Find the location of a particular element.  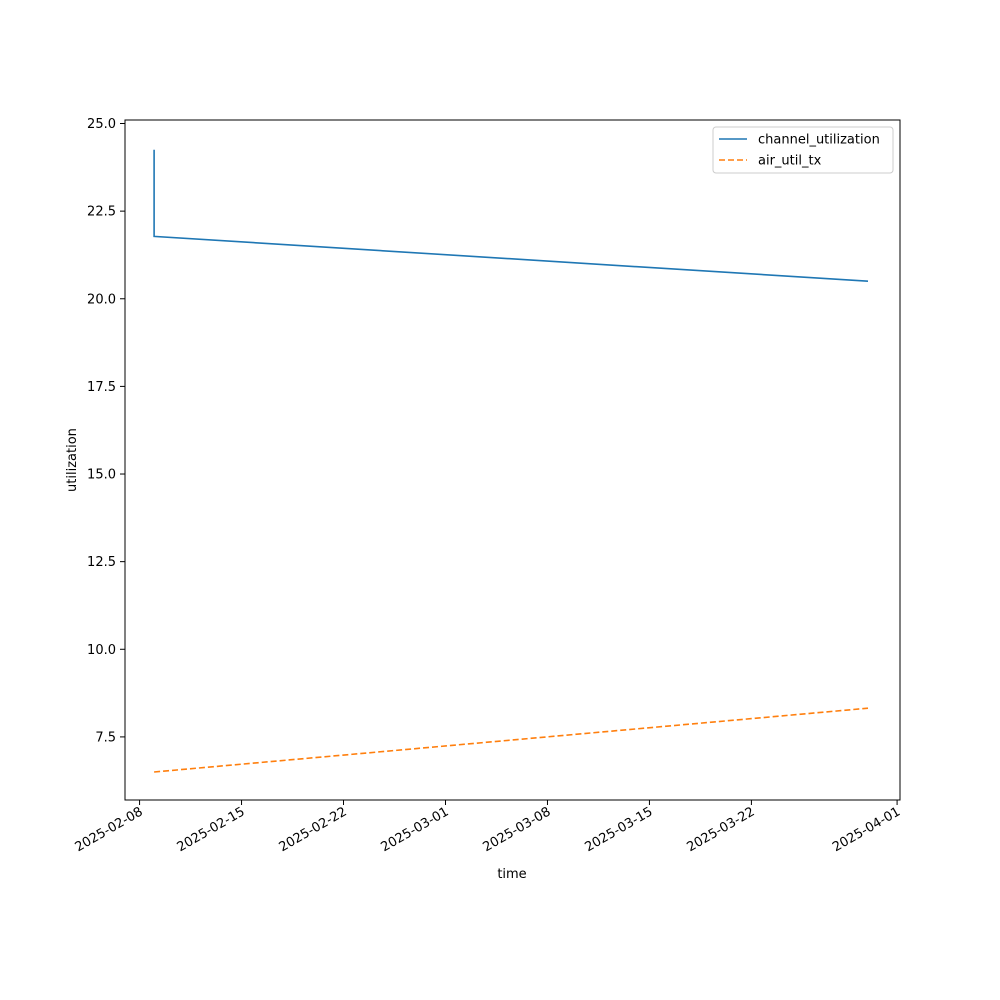

y-tick-label: 12.5 is located at coordinates (101, 562).